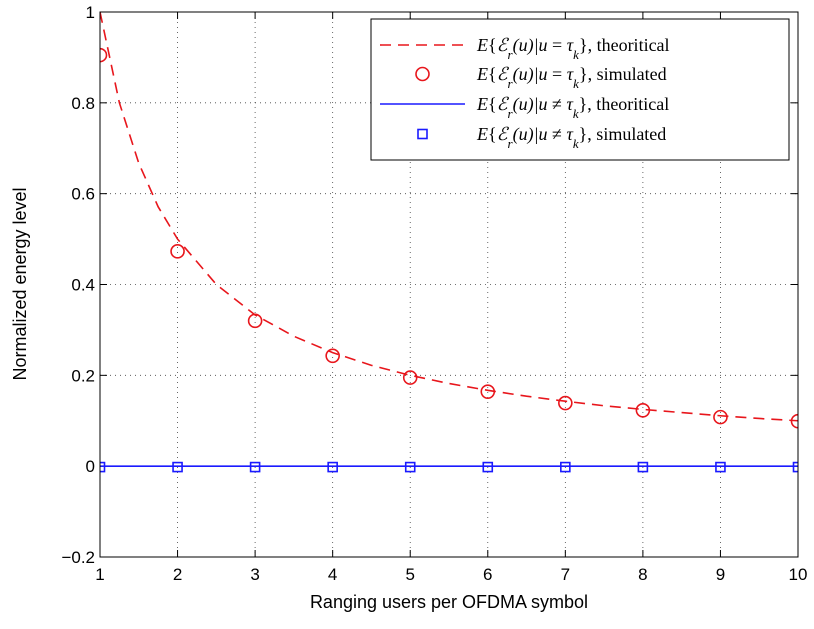  Describe the element at coordinates (90, 12) in the screenshot. I see `y-tick-label: 1` at that location.